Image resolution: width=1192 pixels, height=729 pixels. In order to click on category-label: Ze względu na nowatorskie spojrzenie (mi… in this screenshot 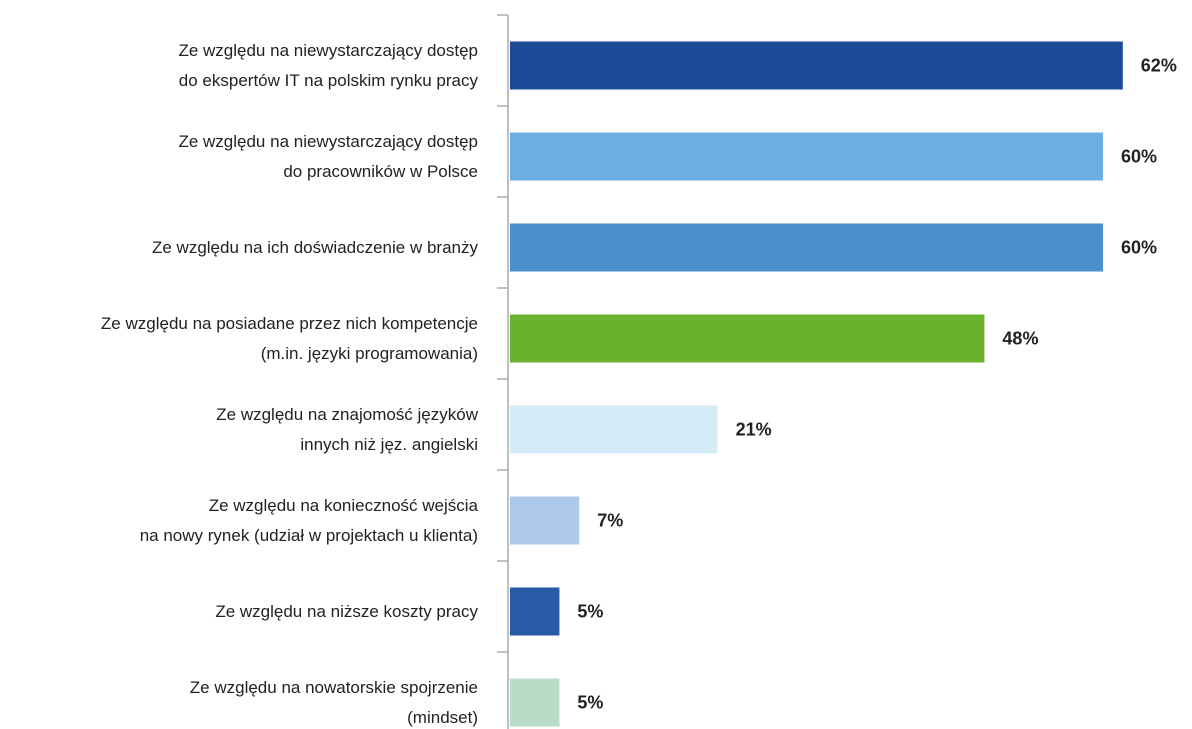, I will do `click(333, 702)`.